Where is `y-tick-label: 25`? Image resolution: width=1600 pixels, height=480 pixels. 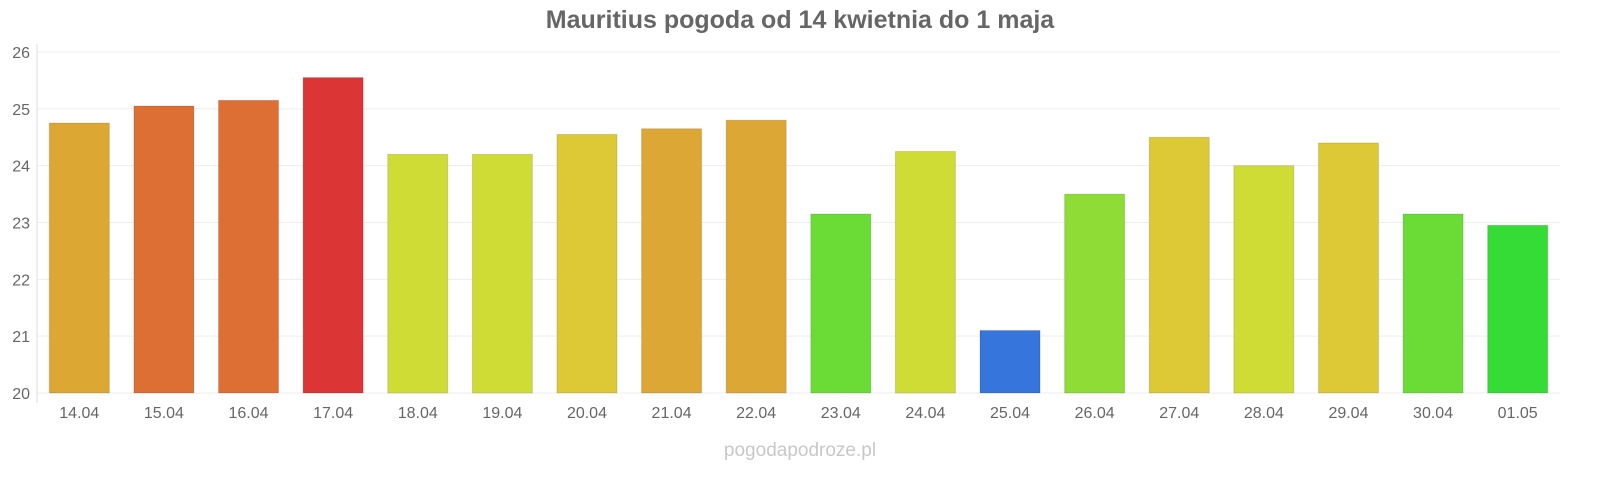 y-tick-label: 25 is located at coordinates (21, 110).